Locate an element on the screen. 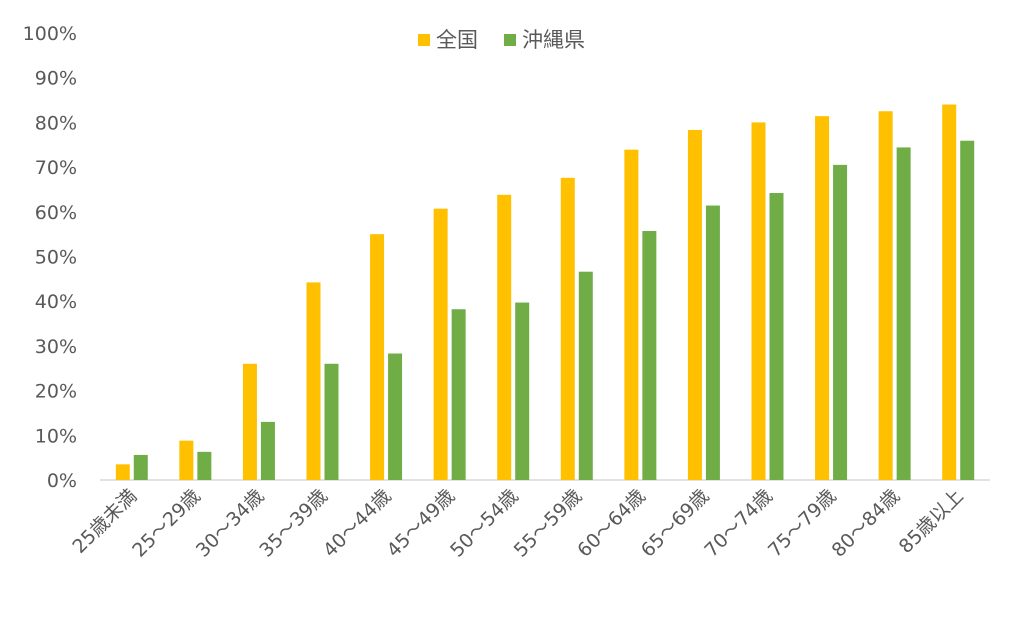  y-tick-label: 0% is located at coordinates (62, 481).